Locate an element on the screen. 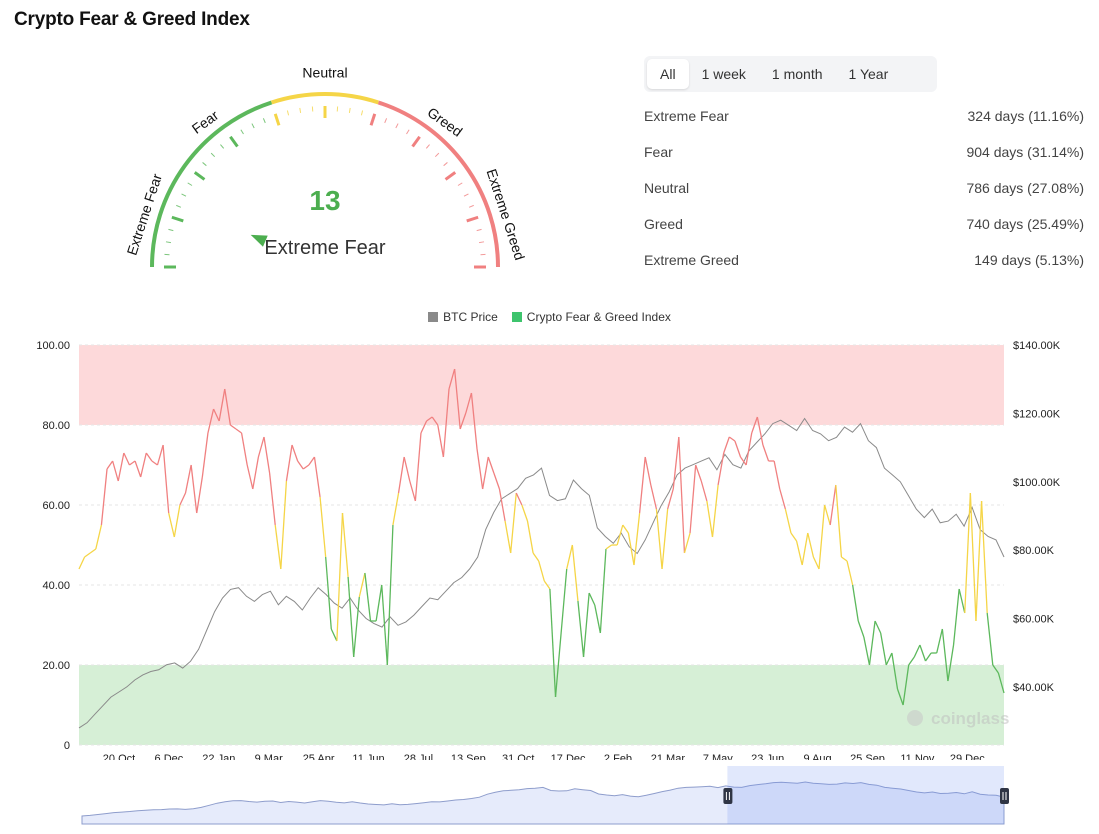 This screenshot has height=834, width=1099. page-title: Crypto Fear & Greed Index is located at coordinates (132, 19).